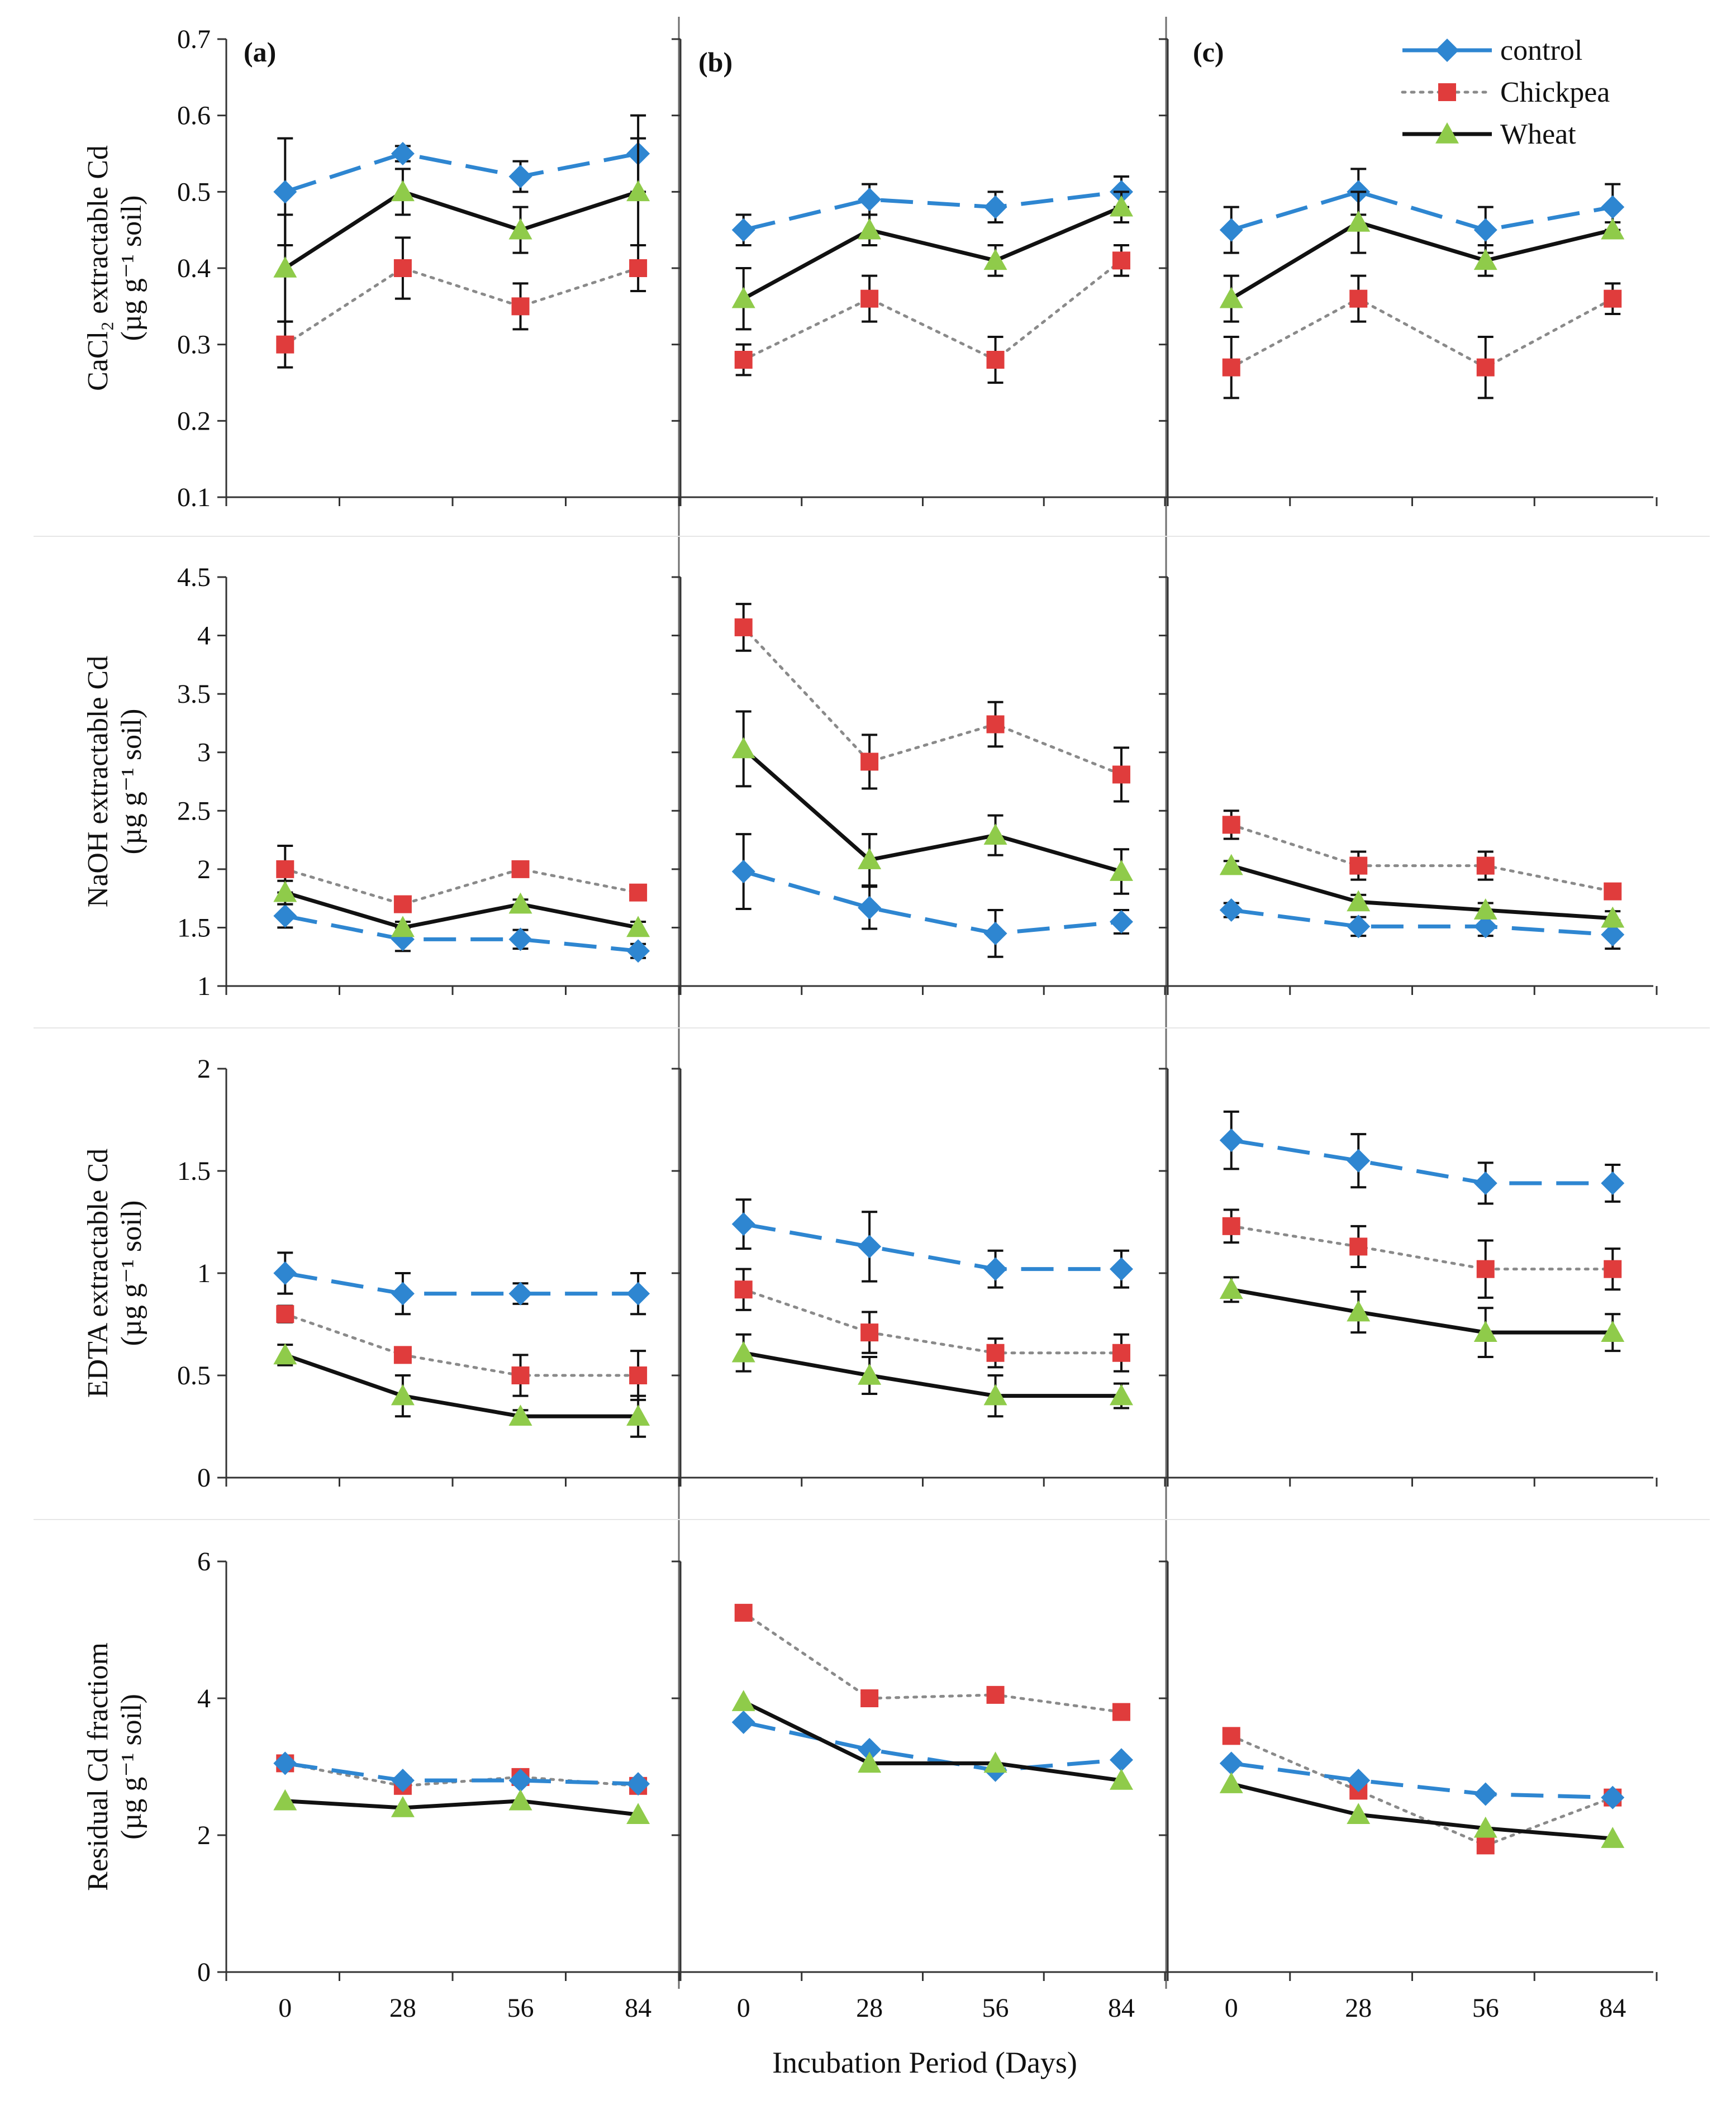  Describe the element at coordinates (260, 52) in the screenshot. I see `panel-label-a: (a)` at that location.